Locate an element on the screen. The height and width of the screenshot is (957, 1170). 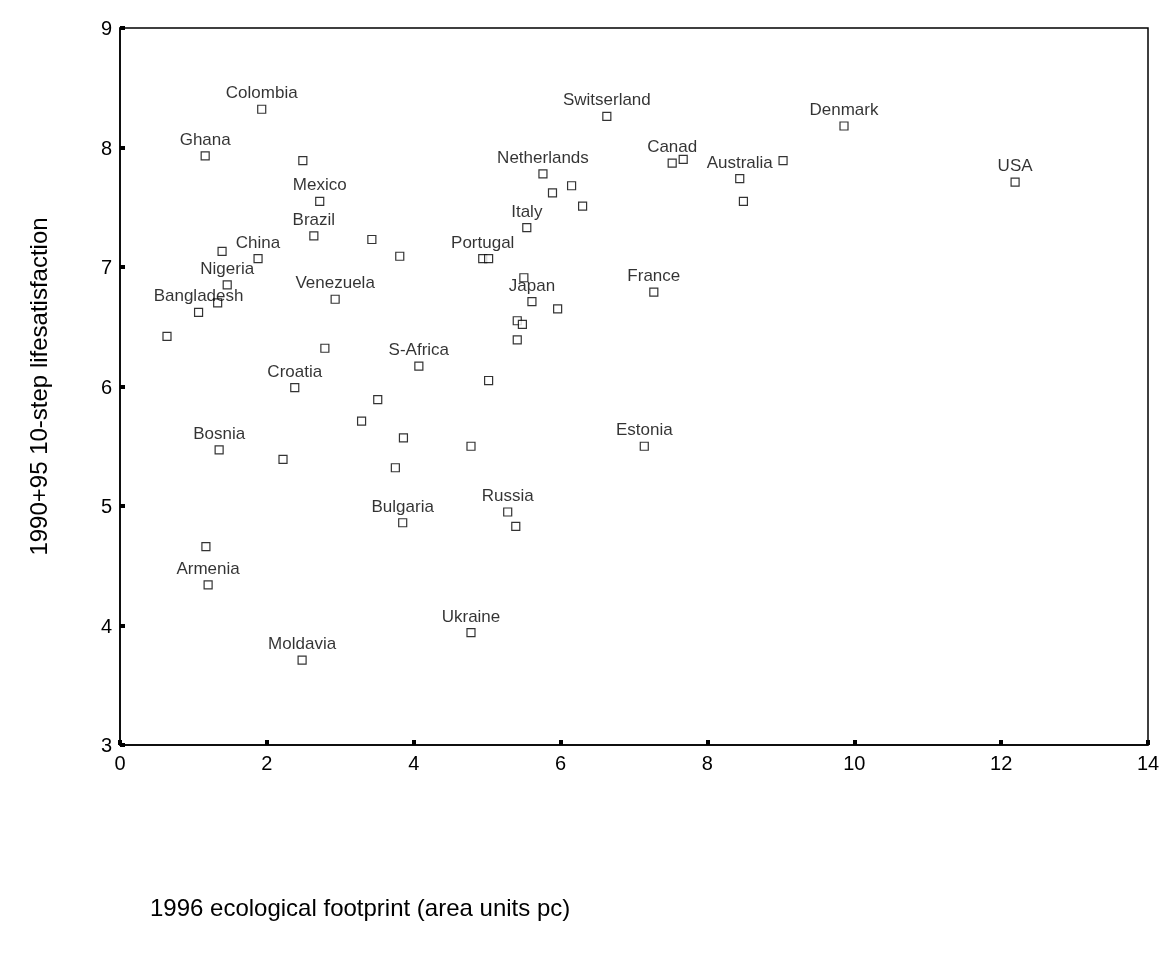
annotation: Colombia is located at coordinates (262, 93).